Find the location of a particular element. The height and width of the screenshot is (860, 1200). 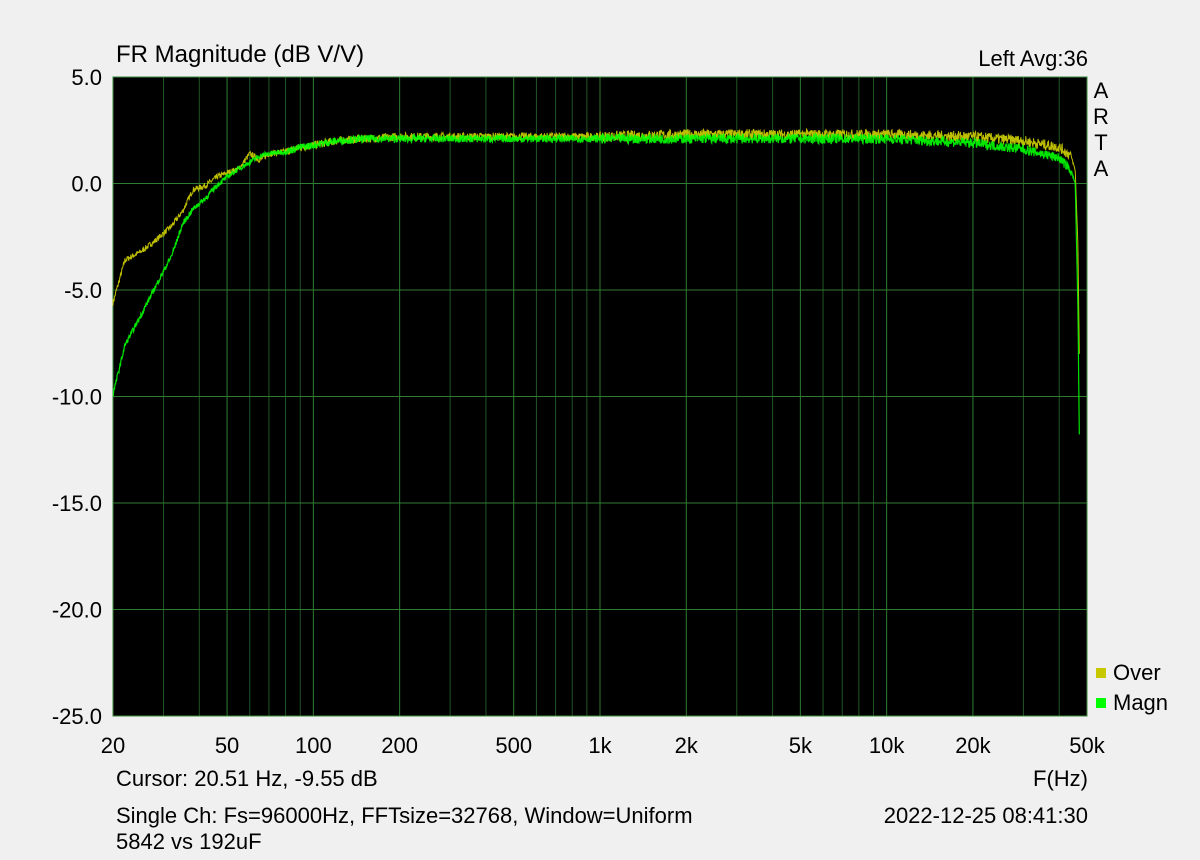

x-tick-label: 20 is located at coordinates (113, 745).